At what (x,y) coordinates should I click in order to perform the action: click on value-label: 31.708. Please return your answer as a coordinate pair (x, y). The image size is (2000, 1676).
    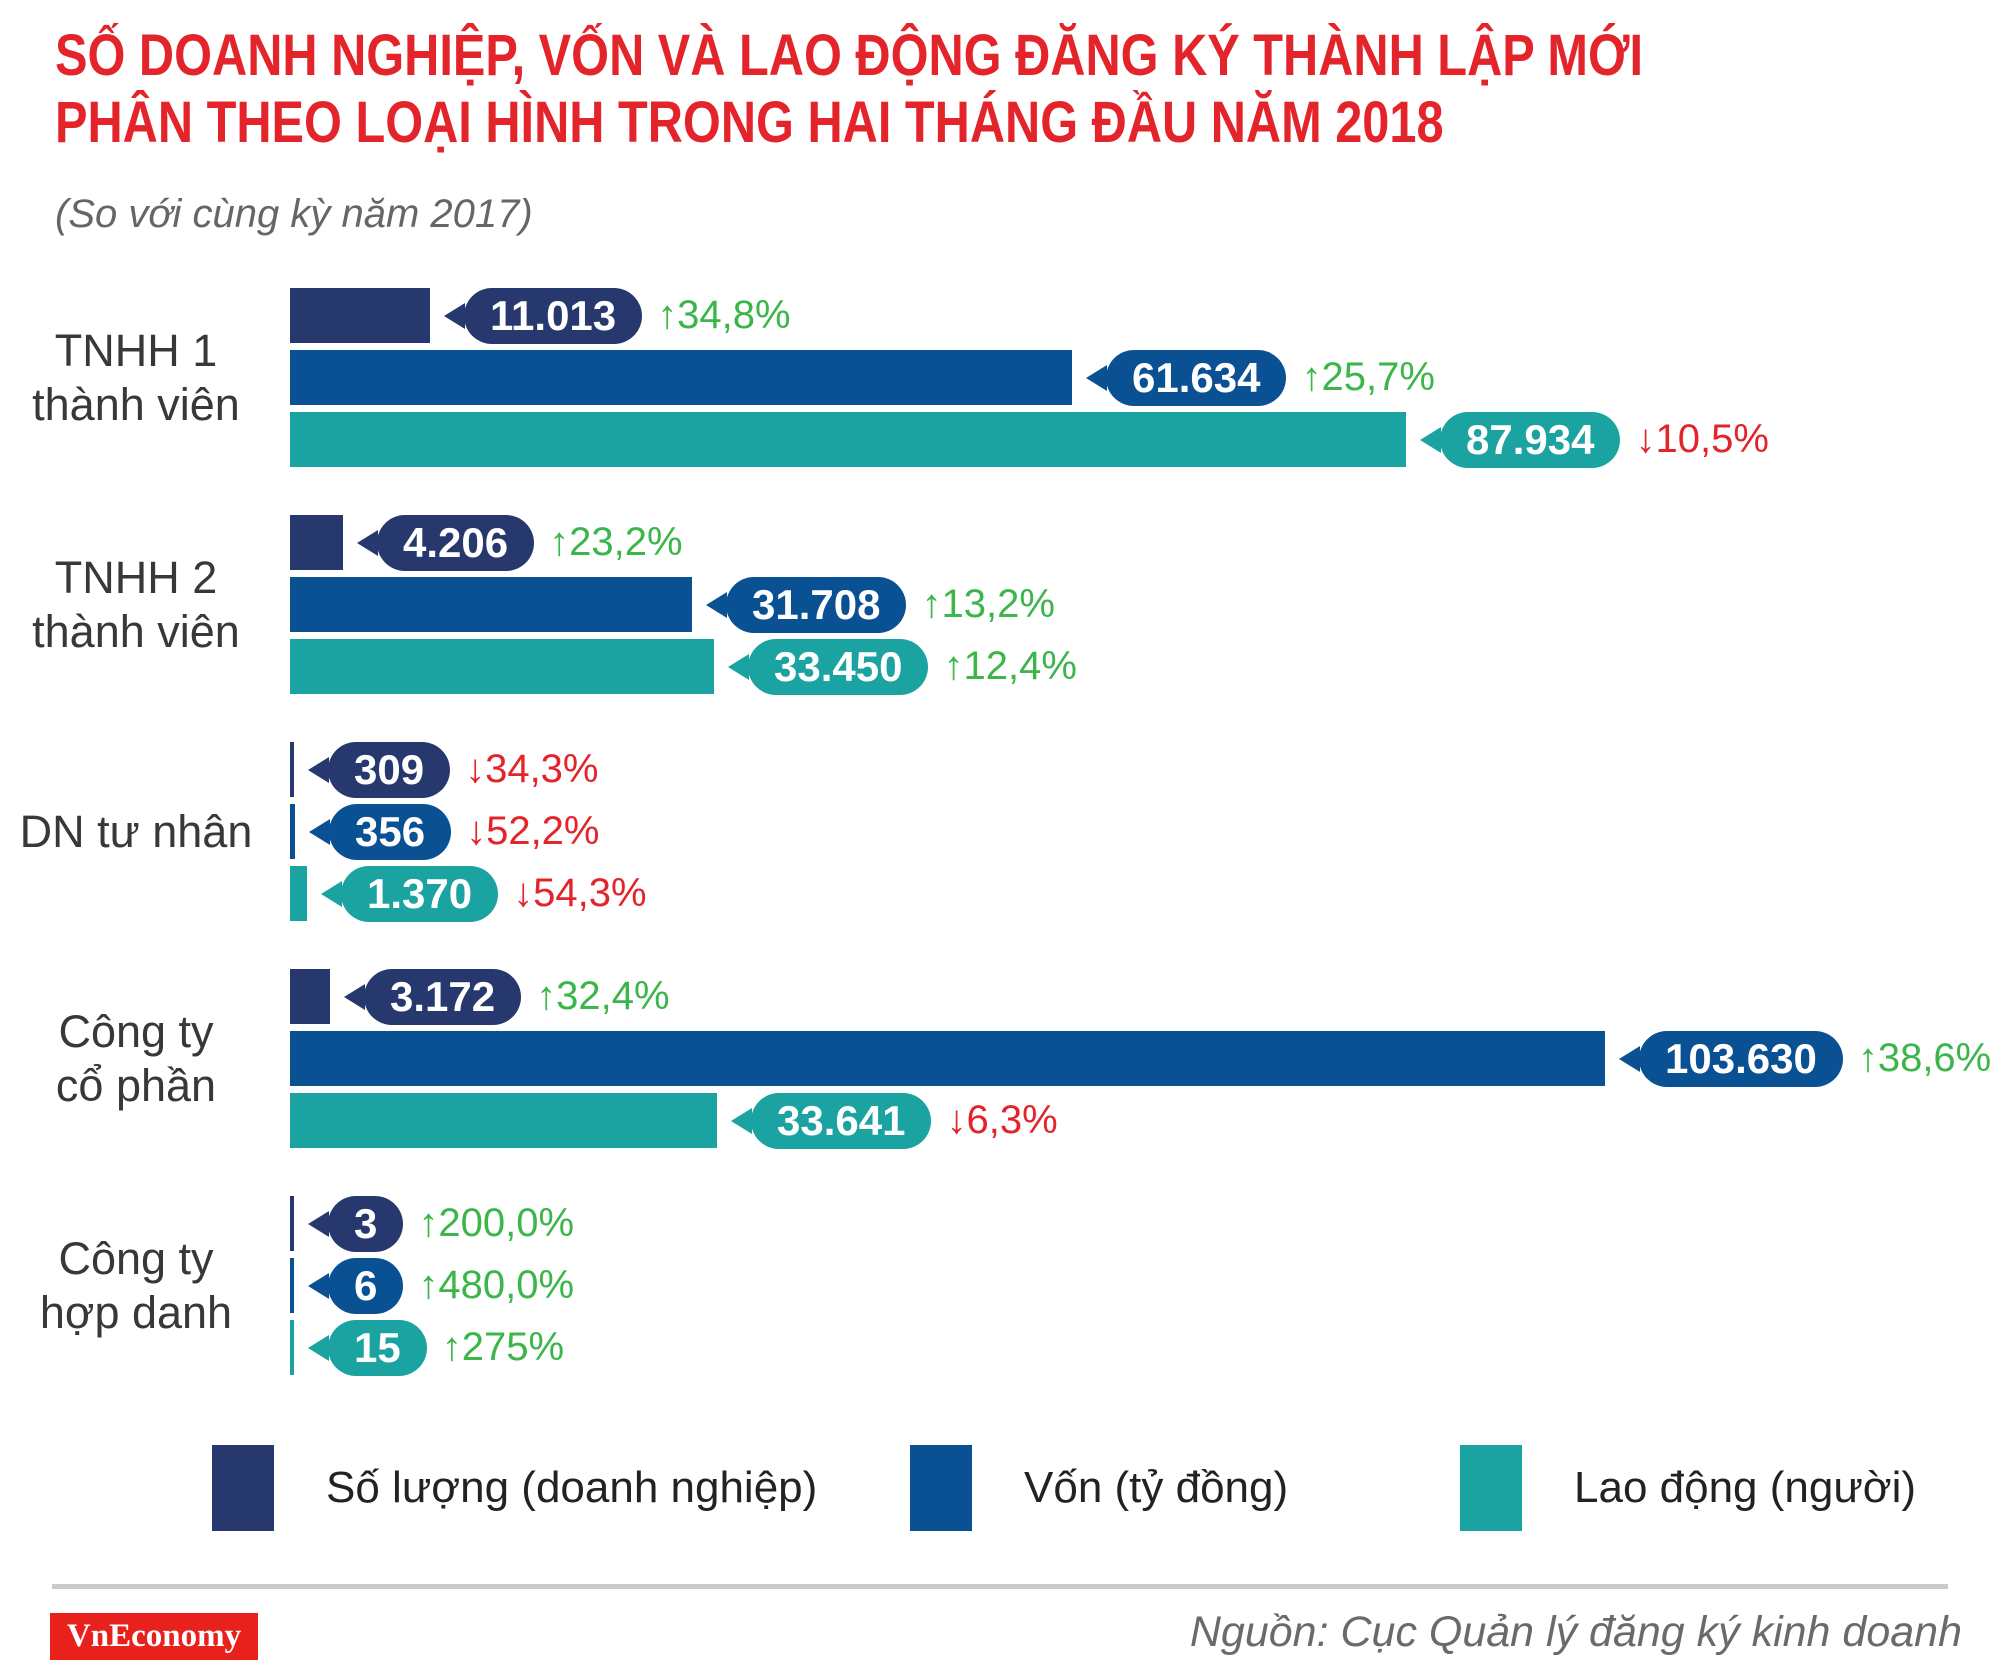
    Looking at the image, I should click on (816, 604).